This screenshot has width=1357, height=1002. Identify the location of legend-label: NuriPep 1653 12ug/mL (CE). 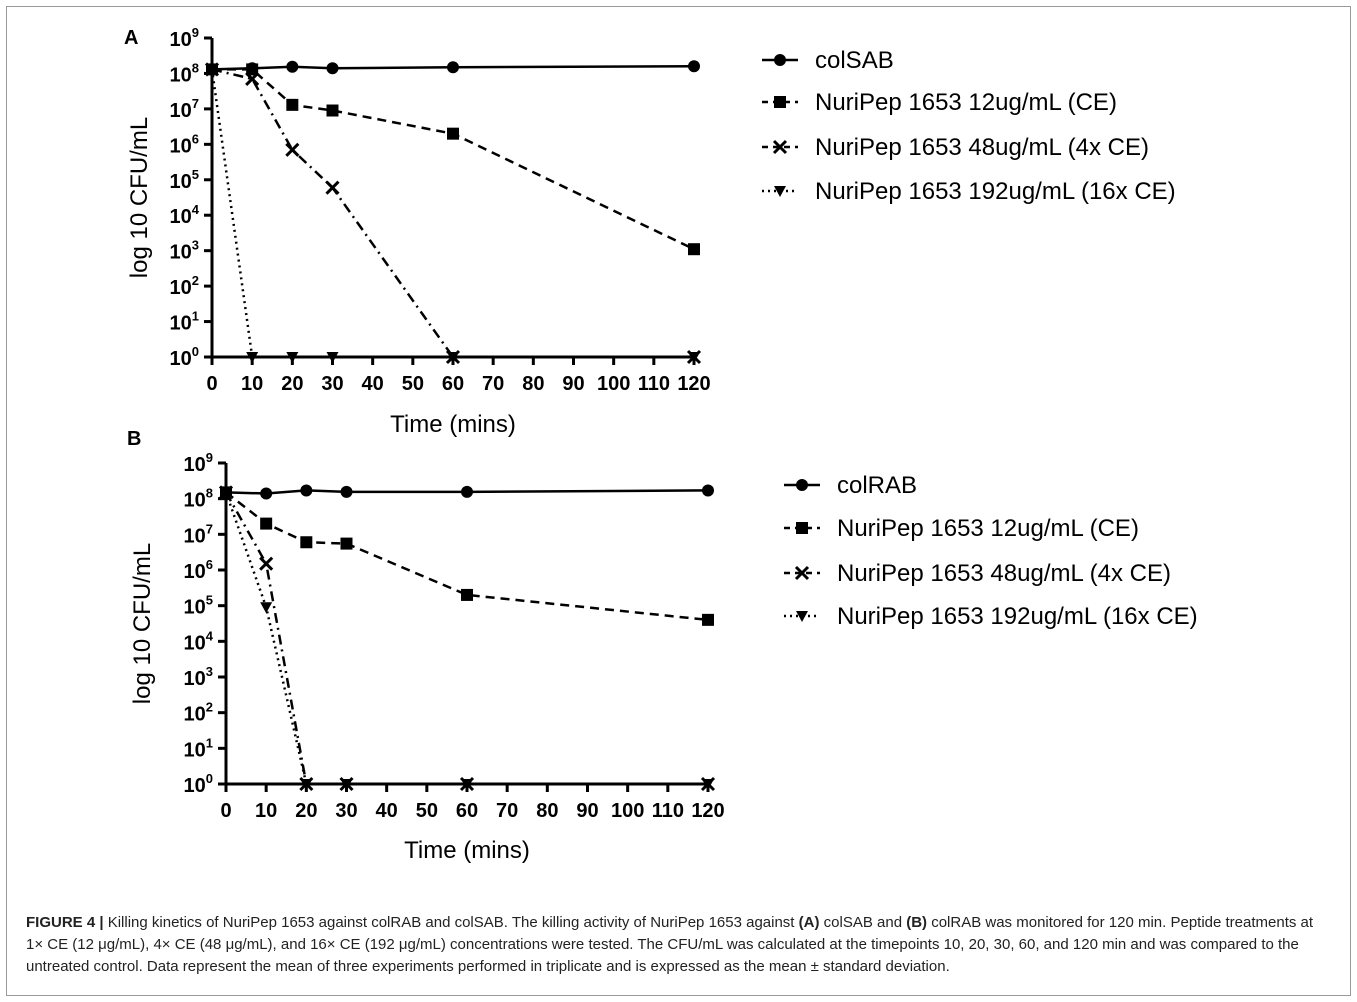
(988, 528).